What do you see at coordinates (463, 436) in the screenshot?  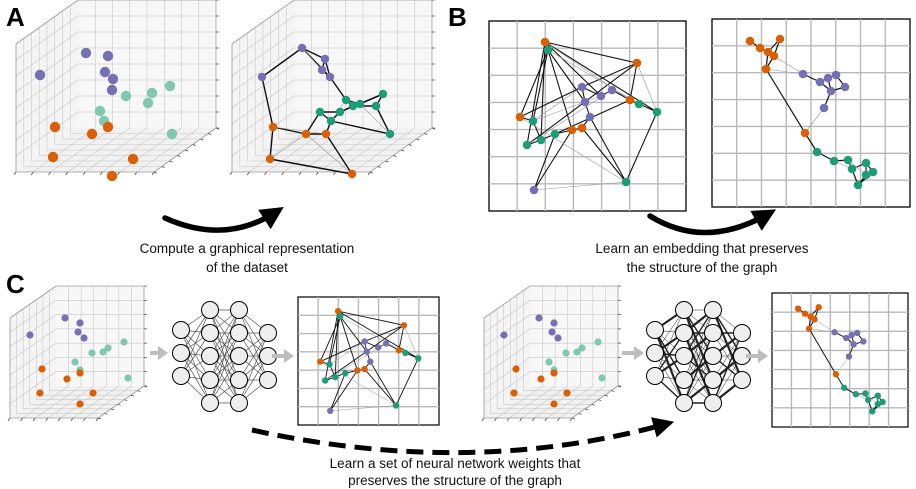 I see `dashed-curved-arrow-icon` at bounding box center [463, 436].